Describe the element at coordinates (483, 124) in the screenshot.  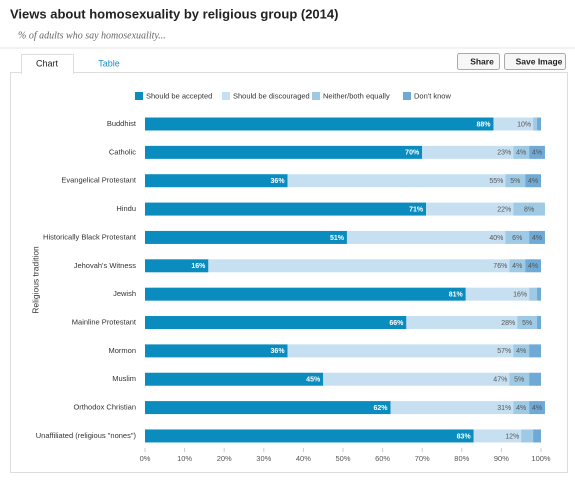
I see `data-label: 88%` at that location.